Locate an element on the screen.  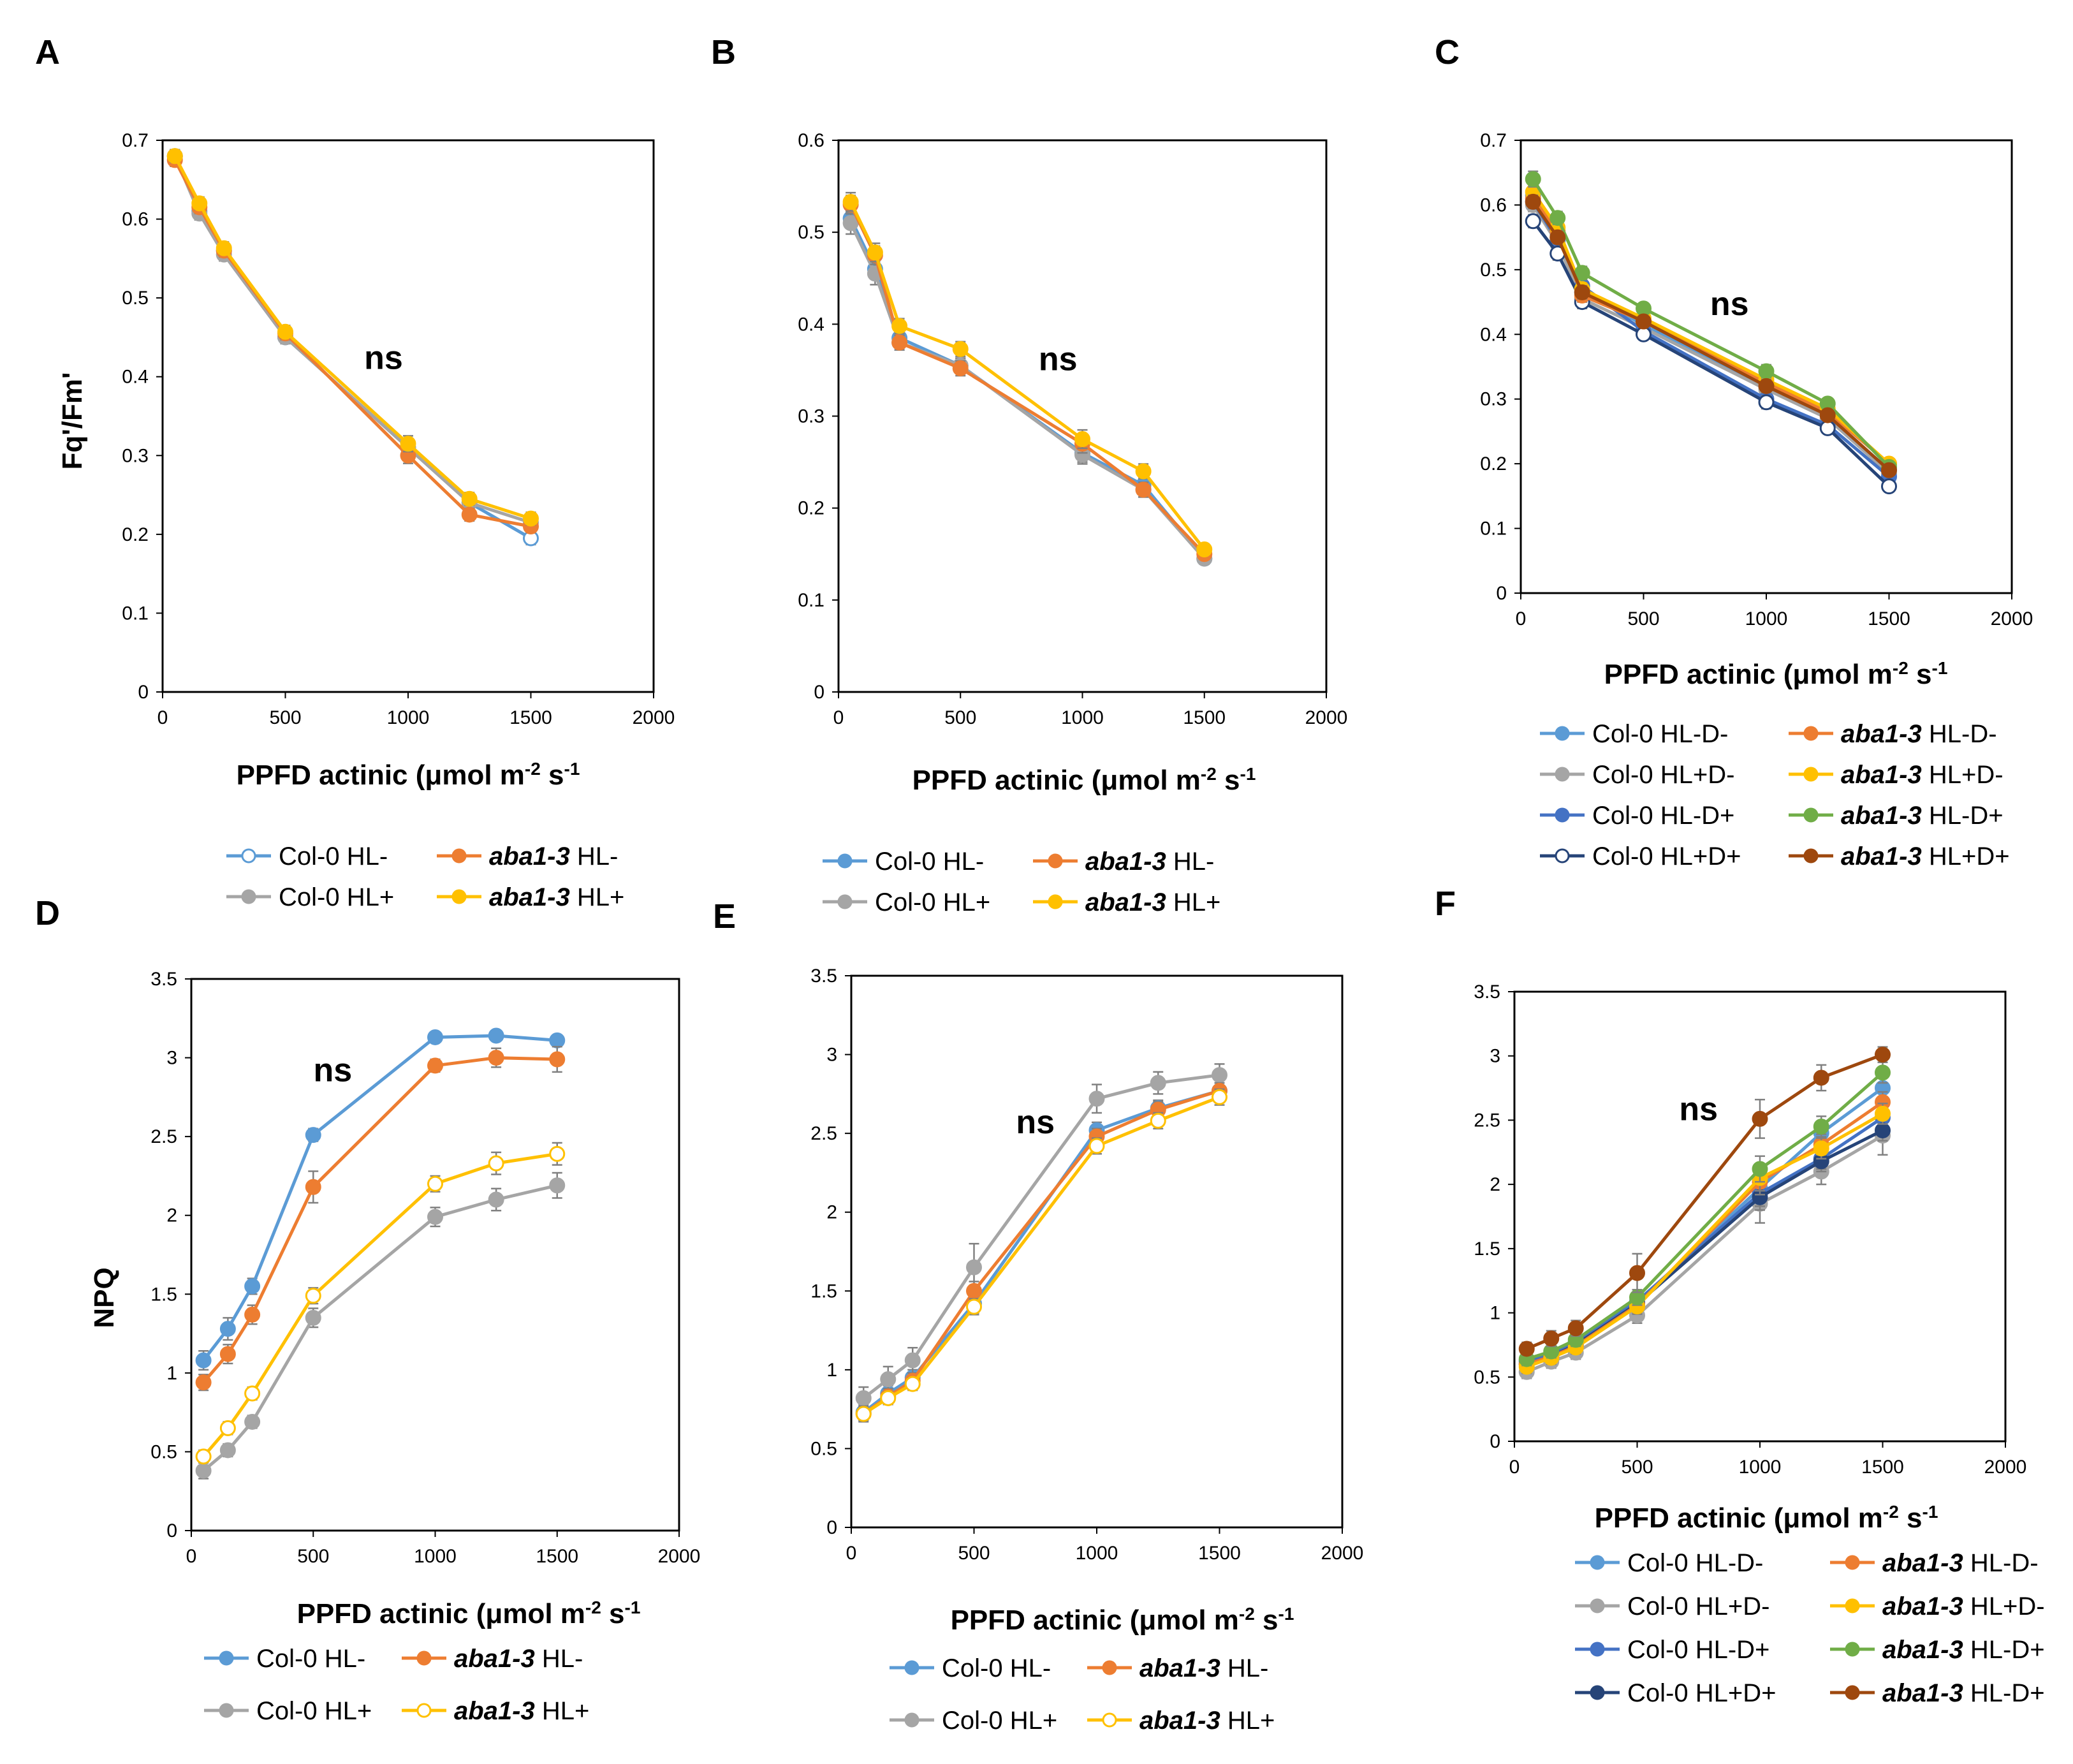
series-col-0-hl- is located at coordinates (352, 348).